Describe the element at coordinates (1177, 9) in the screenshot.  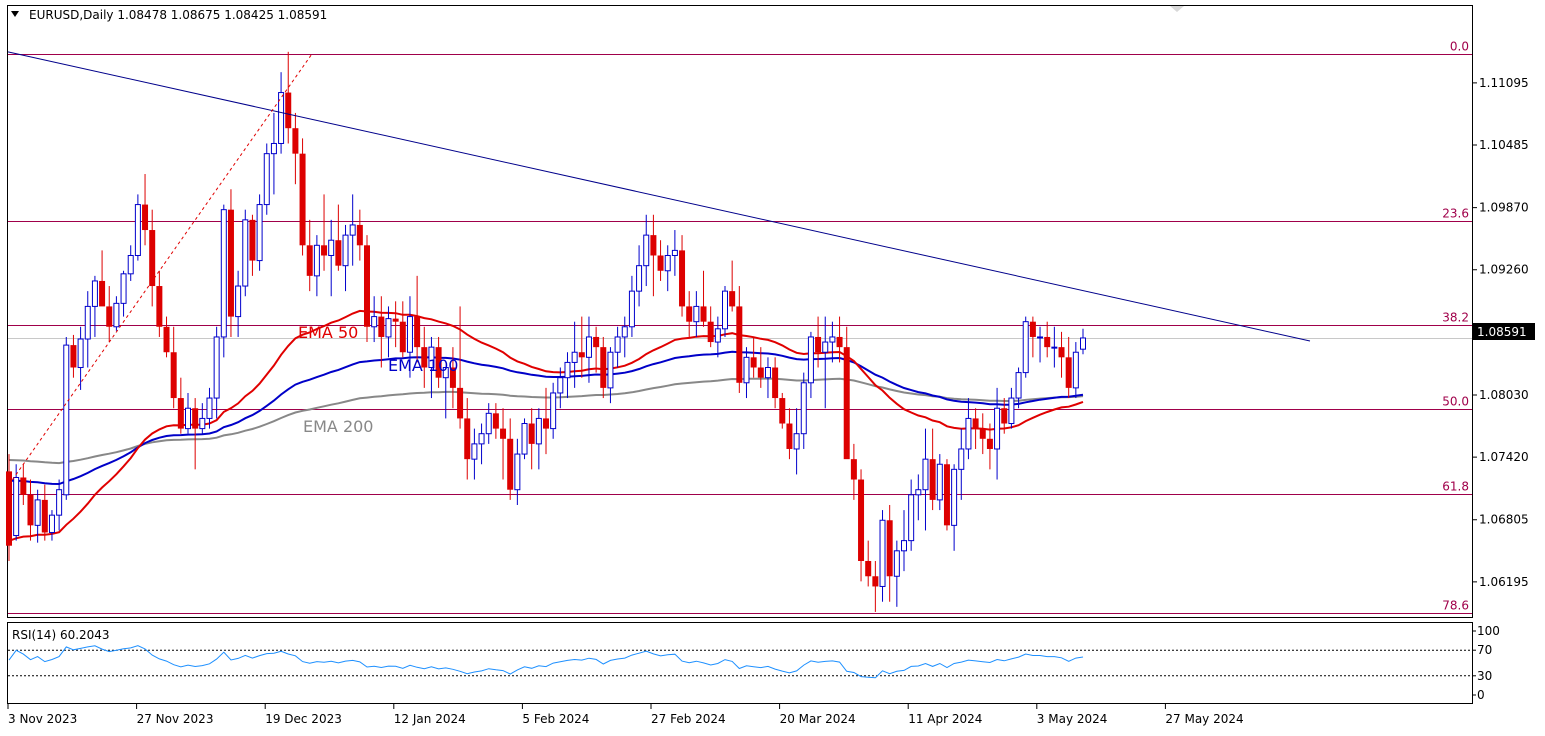
I see `chart-shift-marker-icon` at that location.